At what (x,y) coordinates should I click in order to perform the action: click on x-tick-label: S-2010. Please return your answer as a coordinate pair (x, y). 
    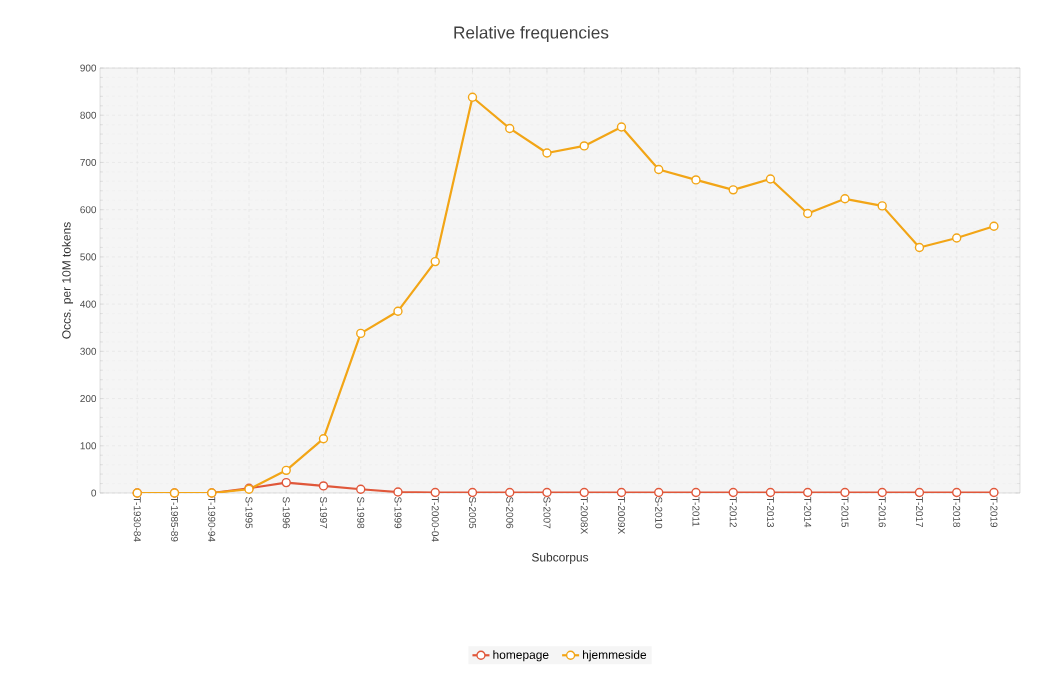
    Looking at the image, I should click on (659, 512).